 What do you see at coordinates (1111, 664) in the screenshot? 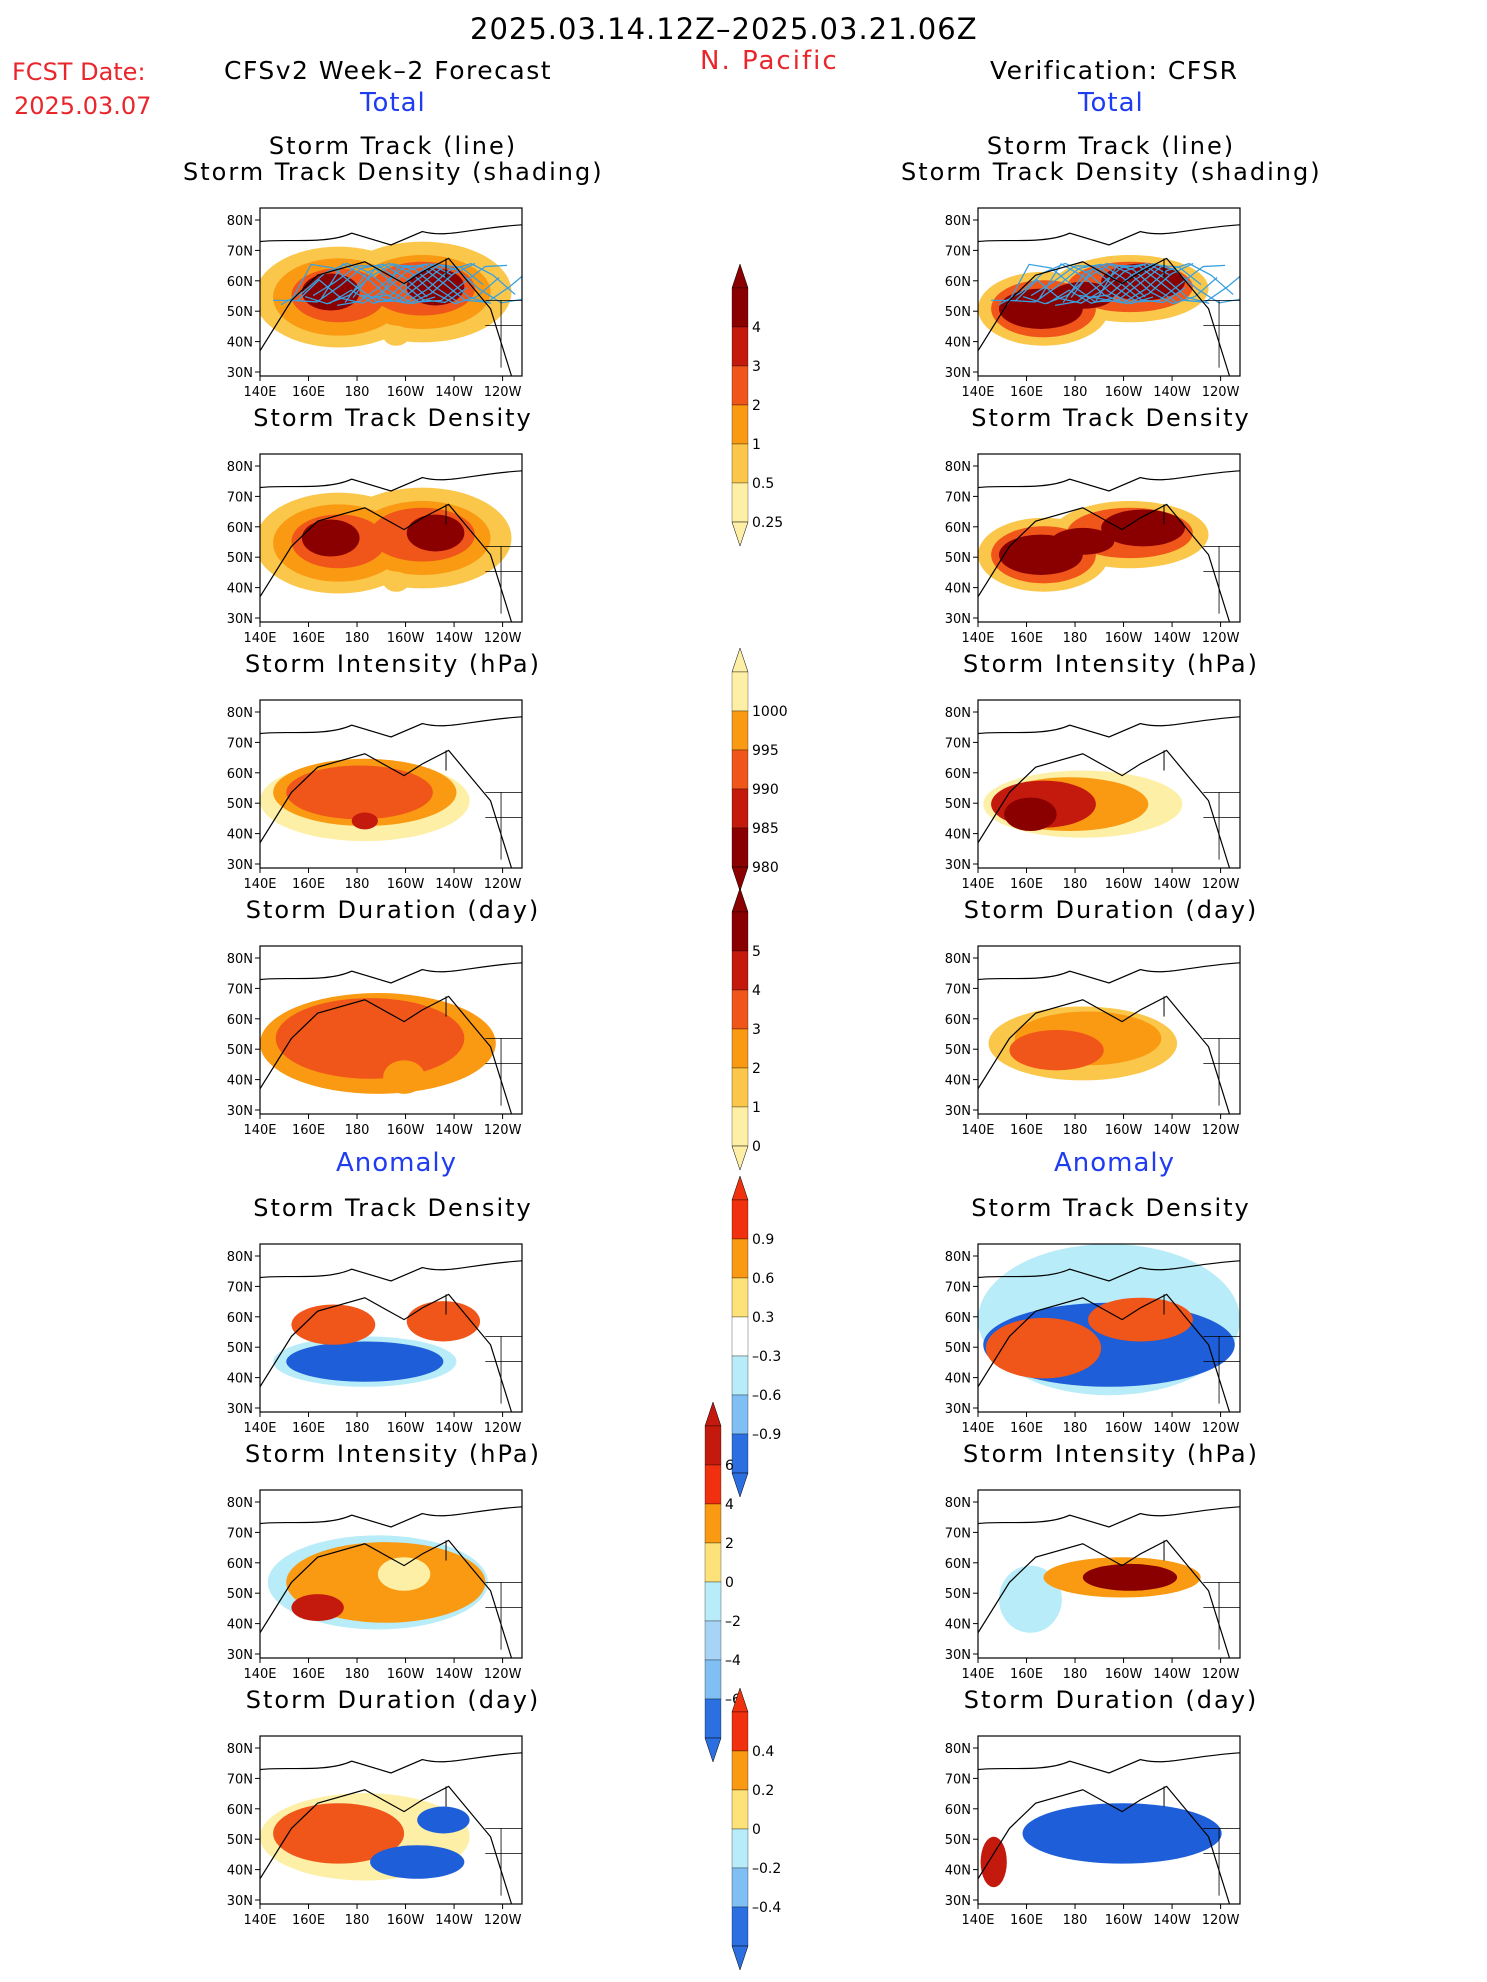
I see `title-intensity-right: Storm Intensity (hPa)` at bounding box center [1111, 664].